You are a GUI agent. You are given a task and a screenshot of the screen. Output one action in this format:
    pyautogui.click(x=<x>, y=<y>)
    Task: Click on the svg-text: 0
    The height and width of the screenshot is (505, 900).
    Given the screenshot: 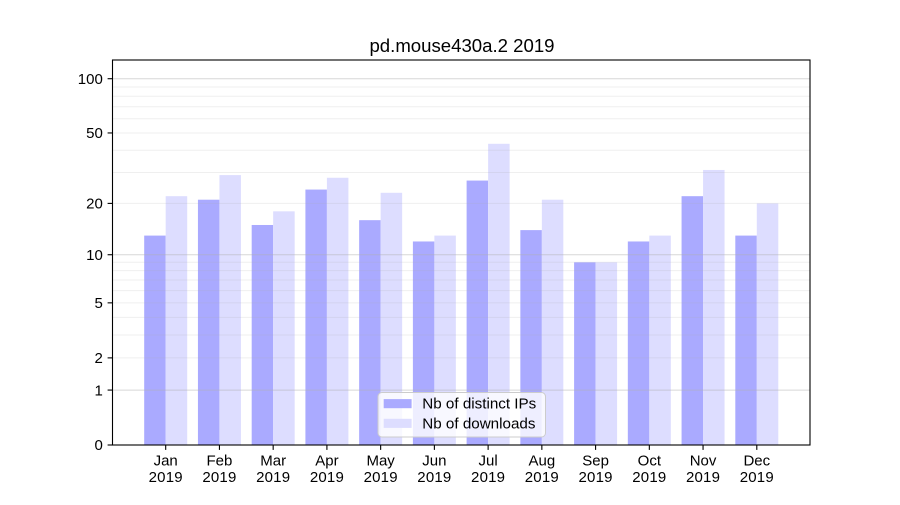 What is the action you would take?
    pyautogui.click(x=98, y=445)
    